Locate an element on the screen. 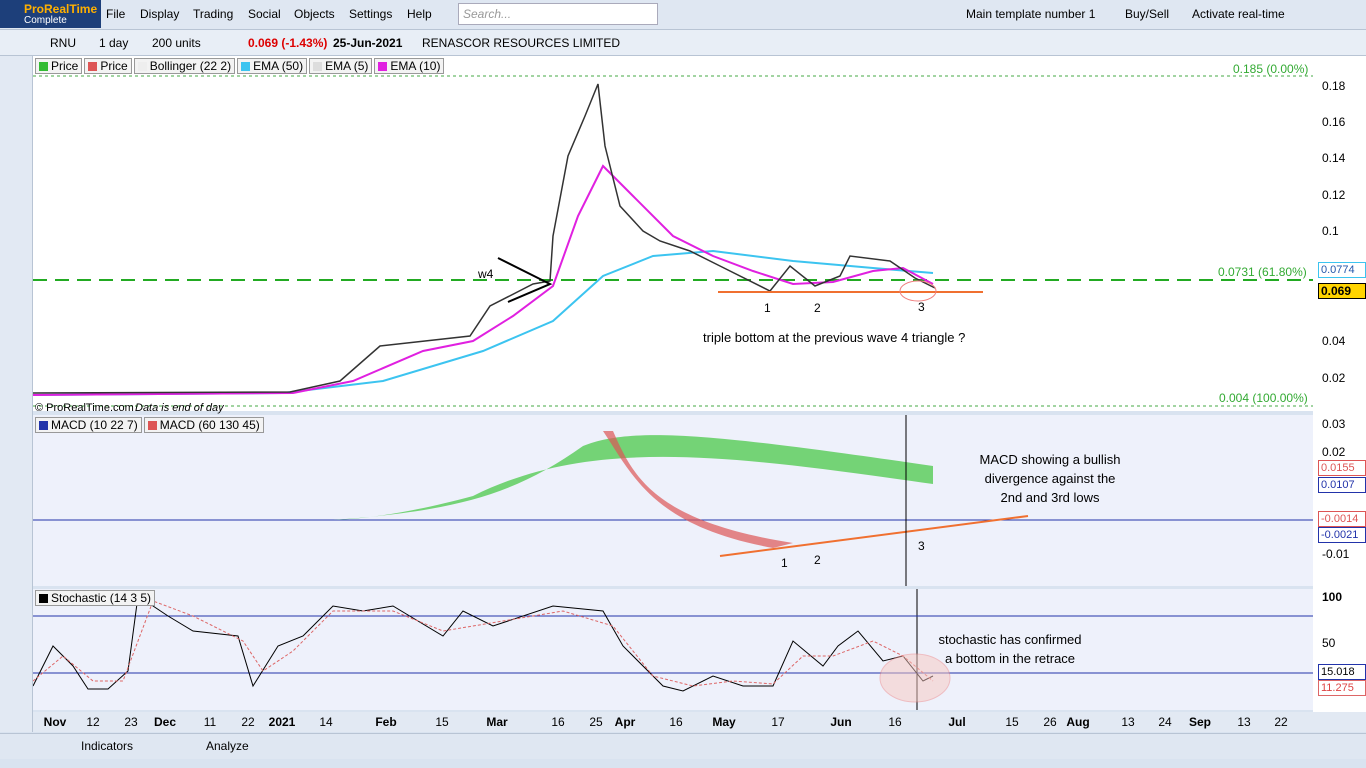  menu-item: Help is located at coordinates (419, 14).